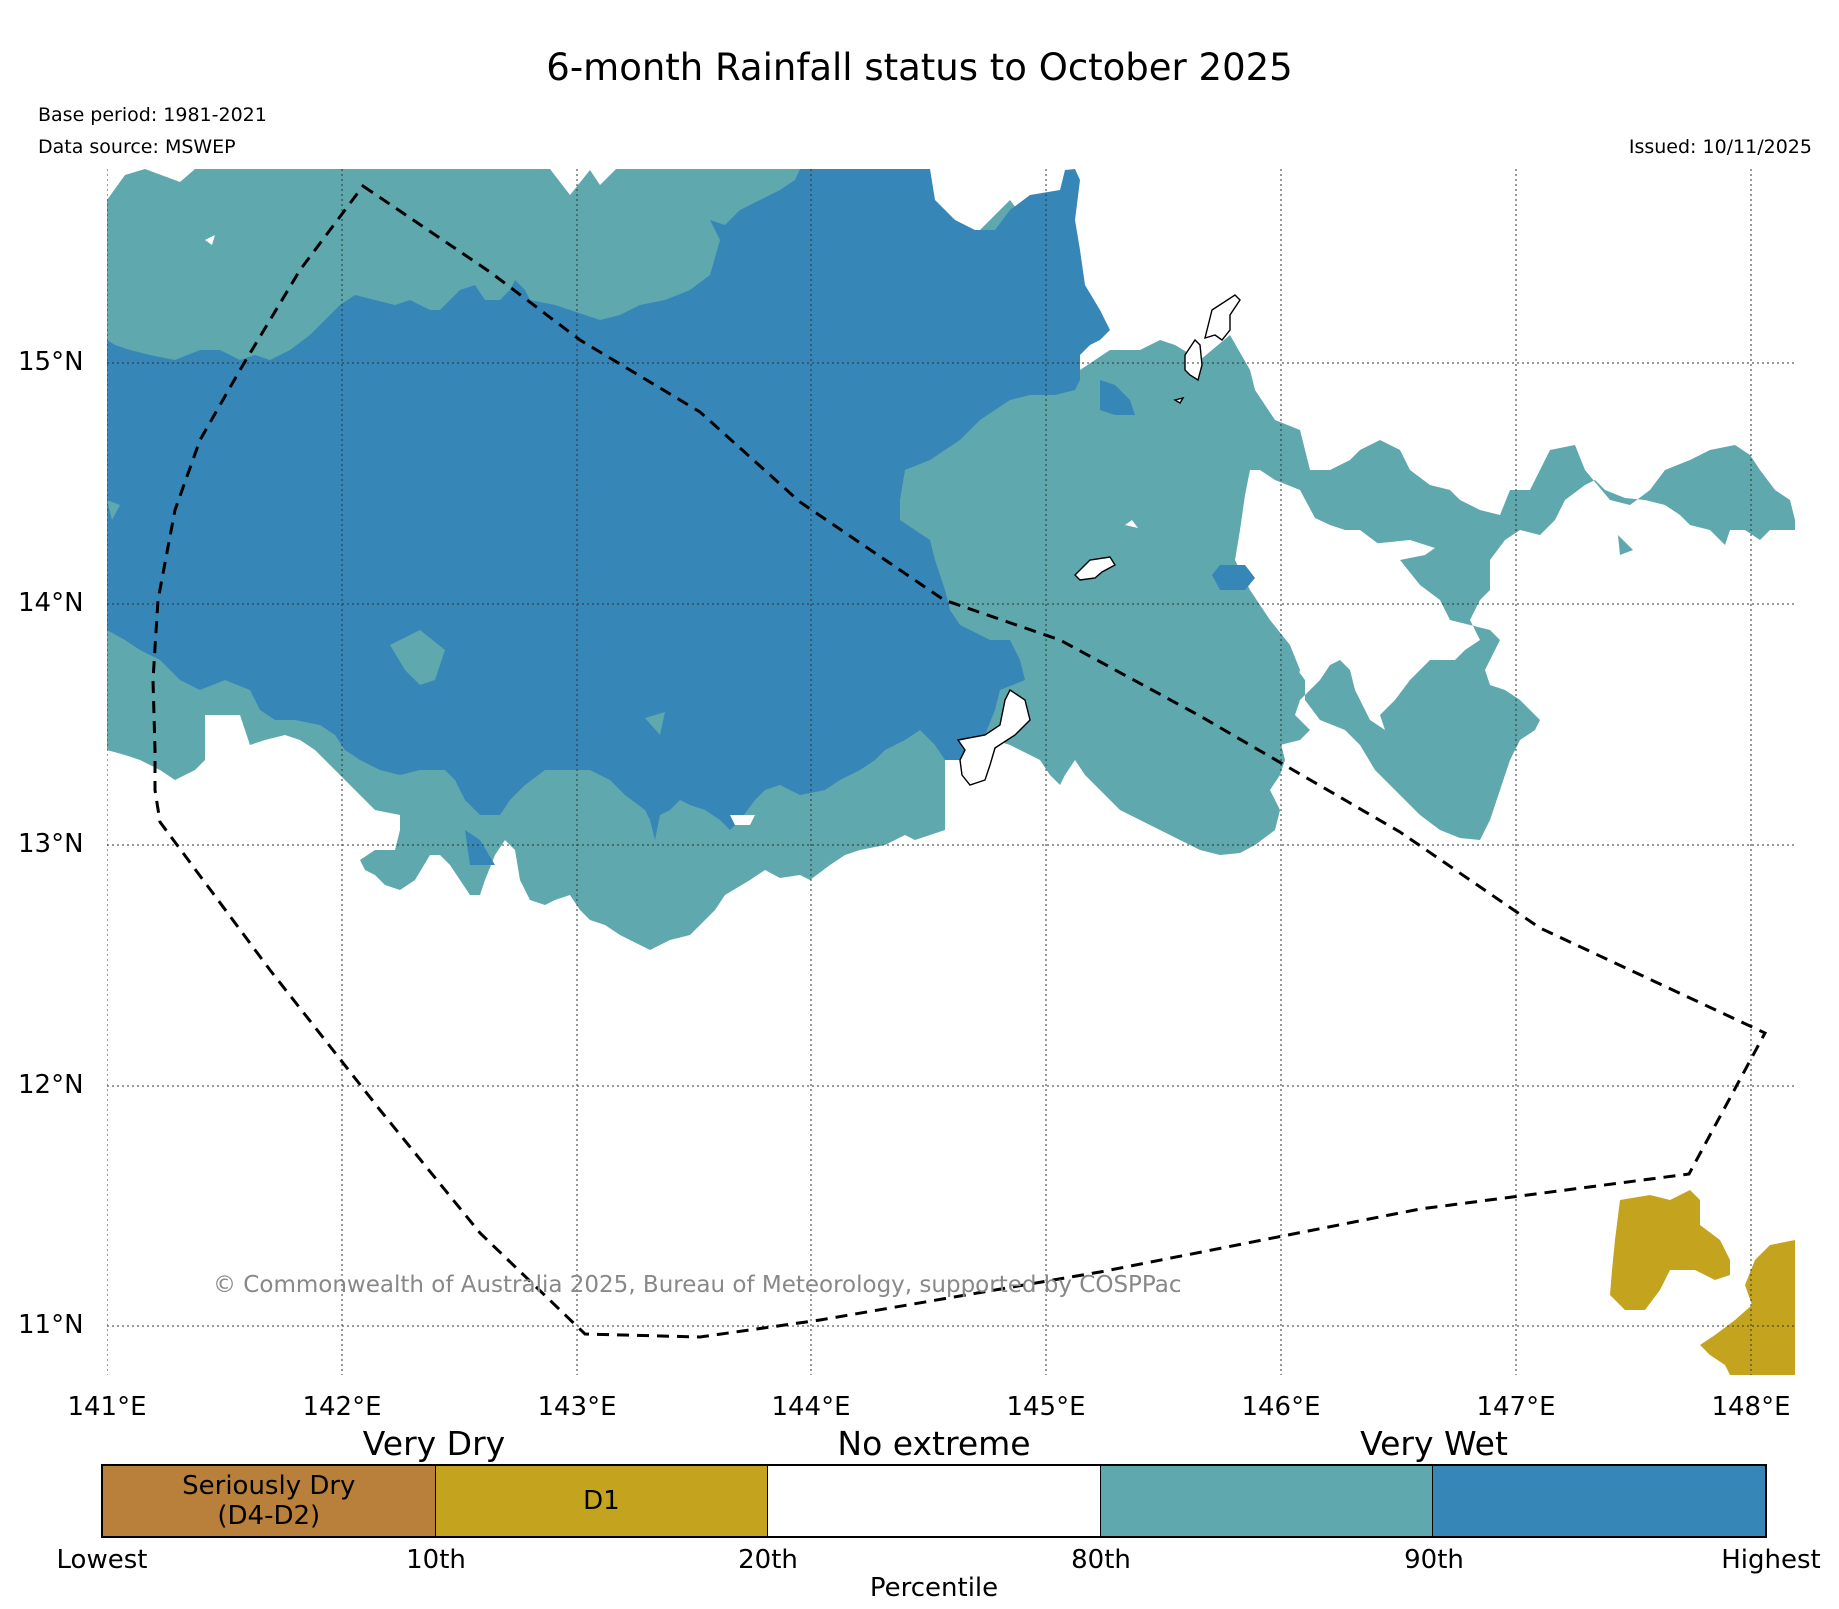 The width and height of the screenshot is (1839, 1609). Describe the element at coordinates (1046, 1407) in the screenshot. I see `lon-tick-145e: 145°E` at that location.